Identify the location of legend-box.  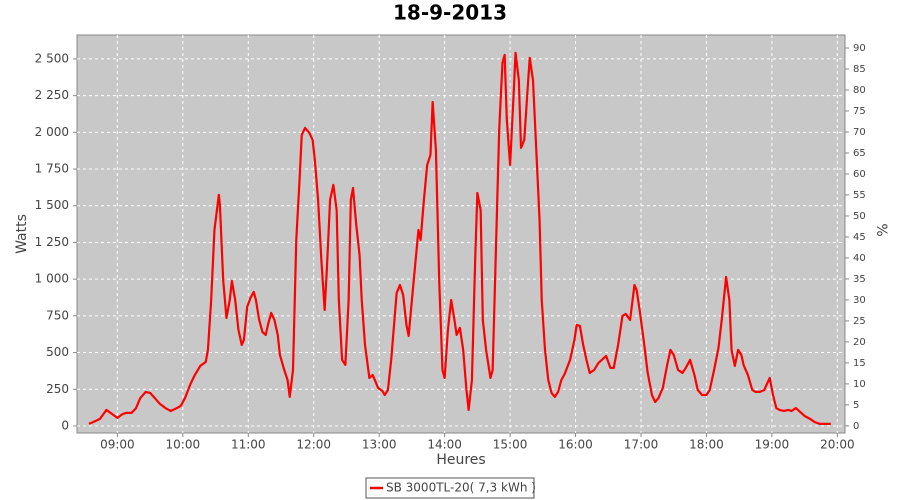
(450, 488).